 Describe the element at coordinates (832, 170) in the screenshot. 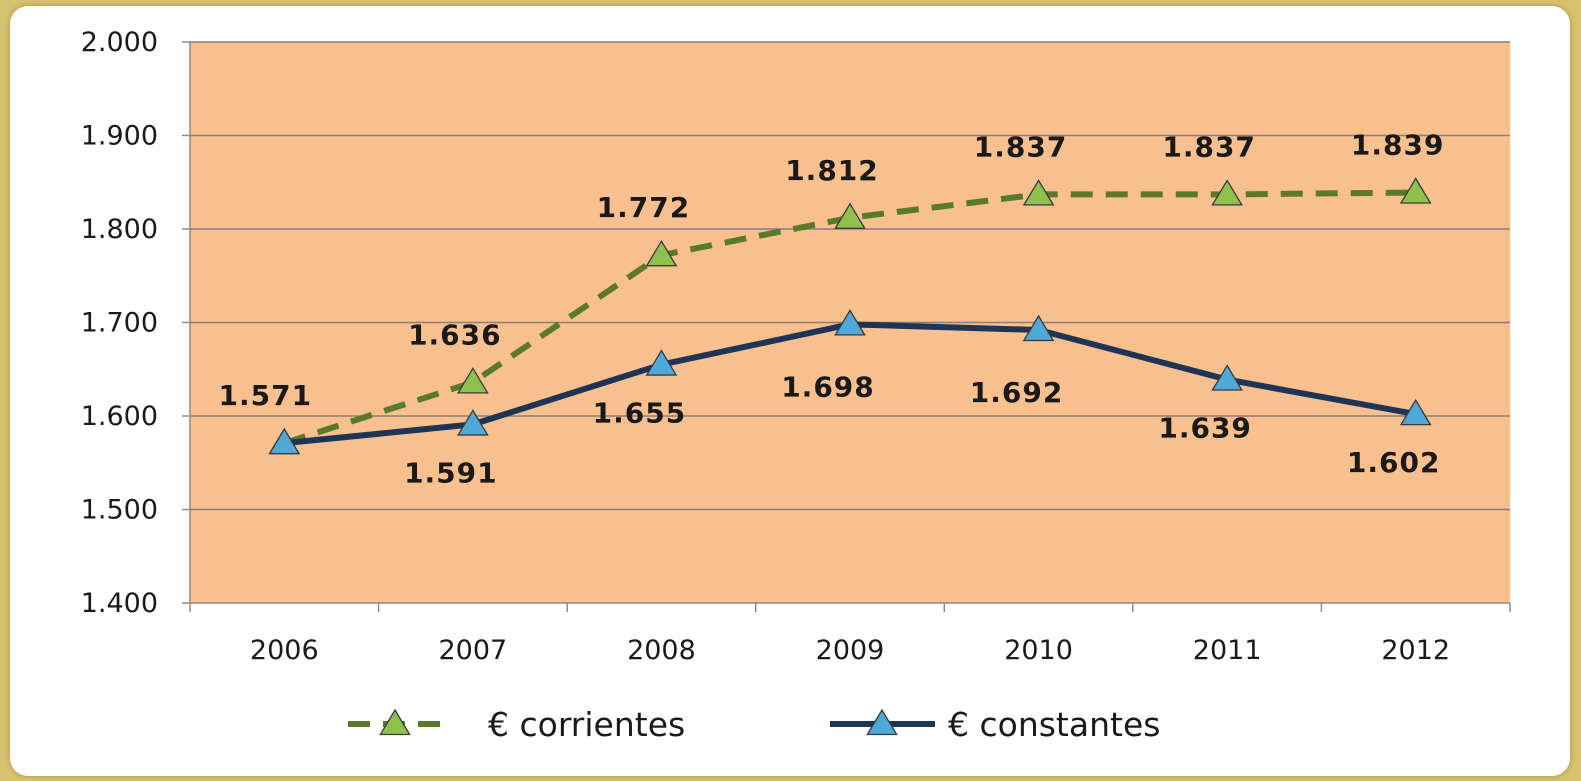

I see `data-label: 1.812` at that location.